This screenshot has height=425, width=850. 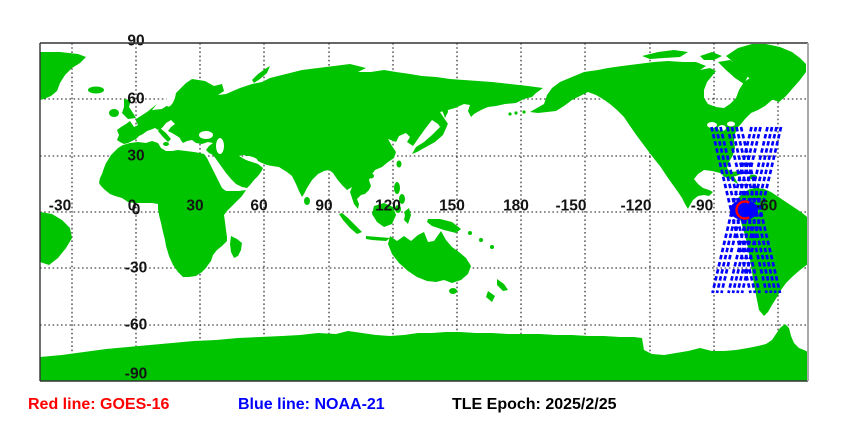 I want to click on landmass-new-guinea, so click(x=444, y=226).